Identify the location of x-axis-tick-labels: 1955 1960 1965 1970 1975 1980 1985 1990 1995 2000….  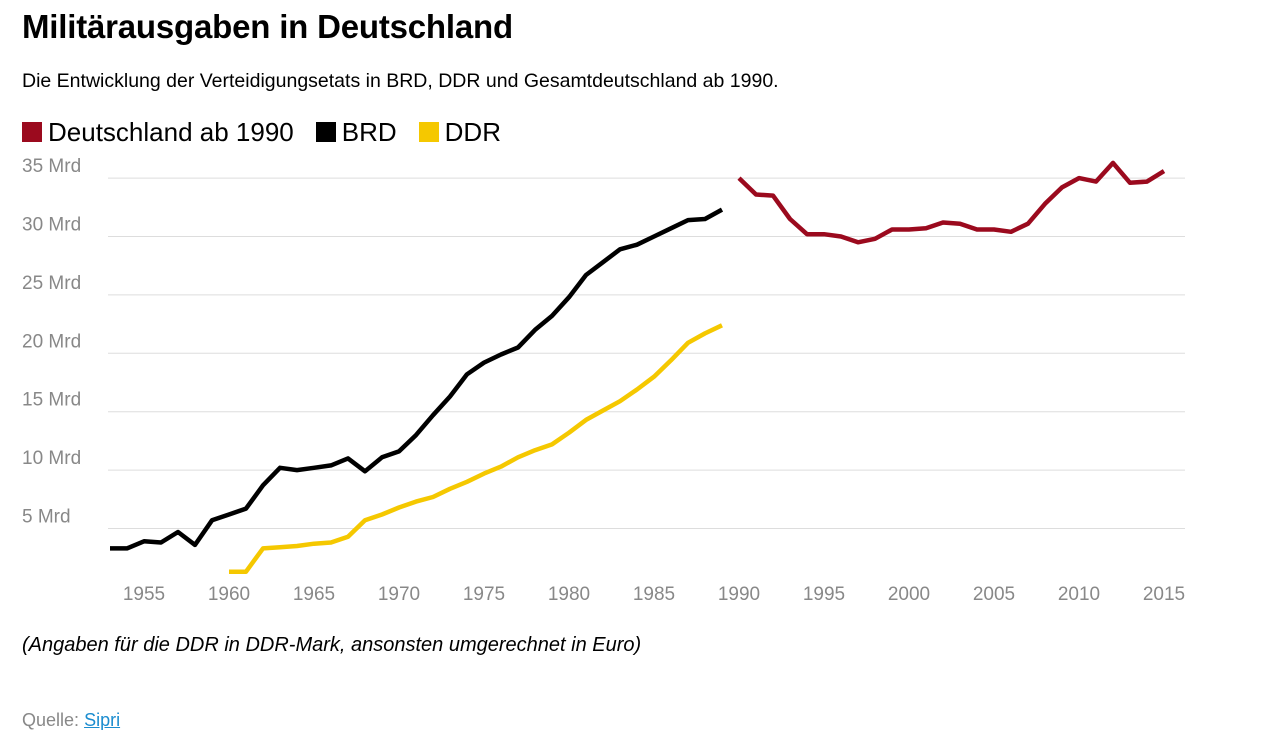
(654, 594).